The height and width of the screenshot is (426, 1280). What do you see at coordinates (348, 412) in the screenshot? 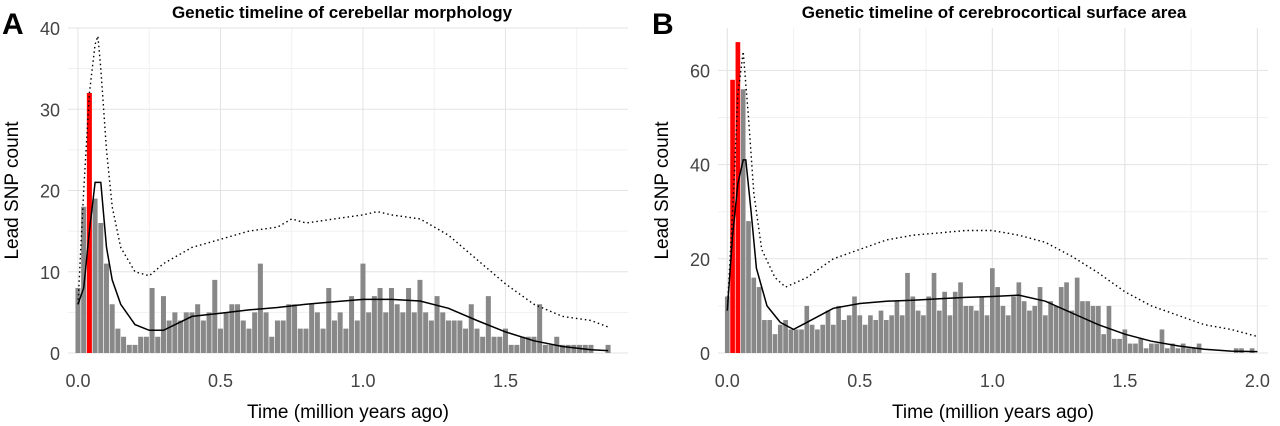
I see `x-axis-label: Time (million years ago)` at bounding box center [348, 412].